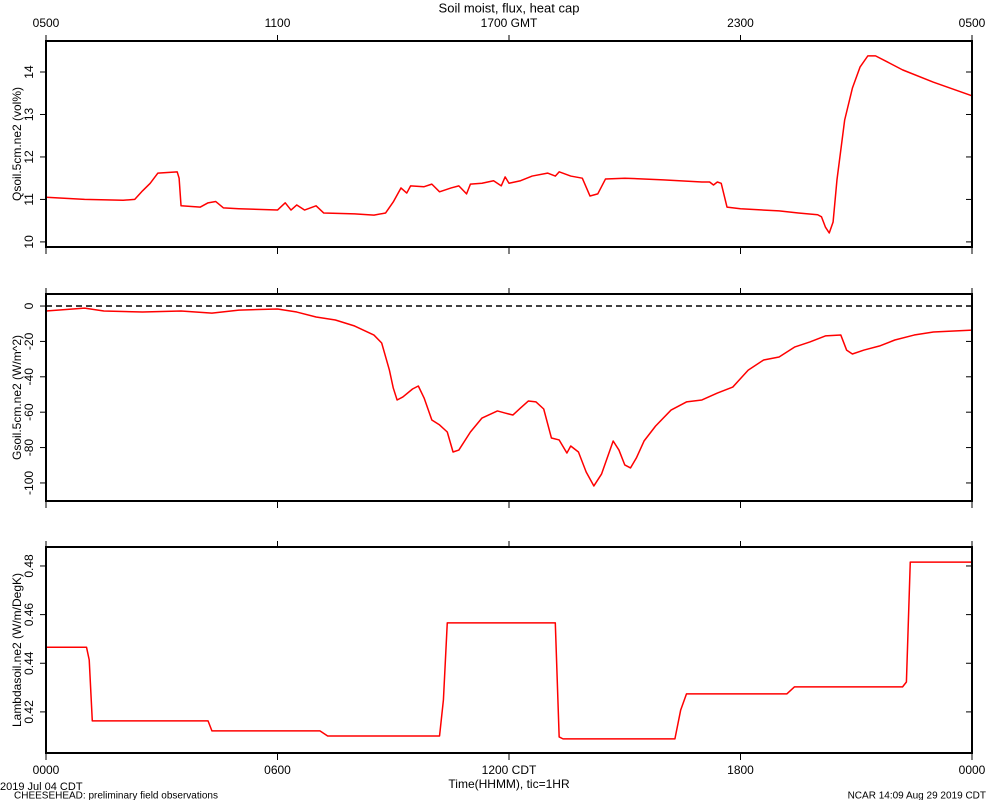 The height and width of the screenshot is (800, 1000). I want to click on y-axis-label: Lambdasoil.ne2 (W/m/DegK), so click(17, 650).